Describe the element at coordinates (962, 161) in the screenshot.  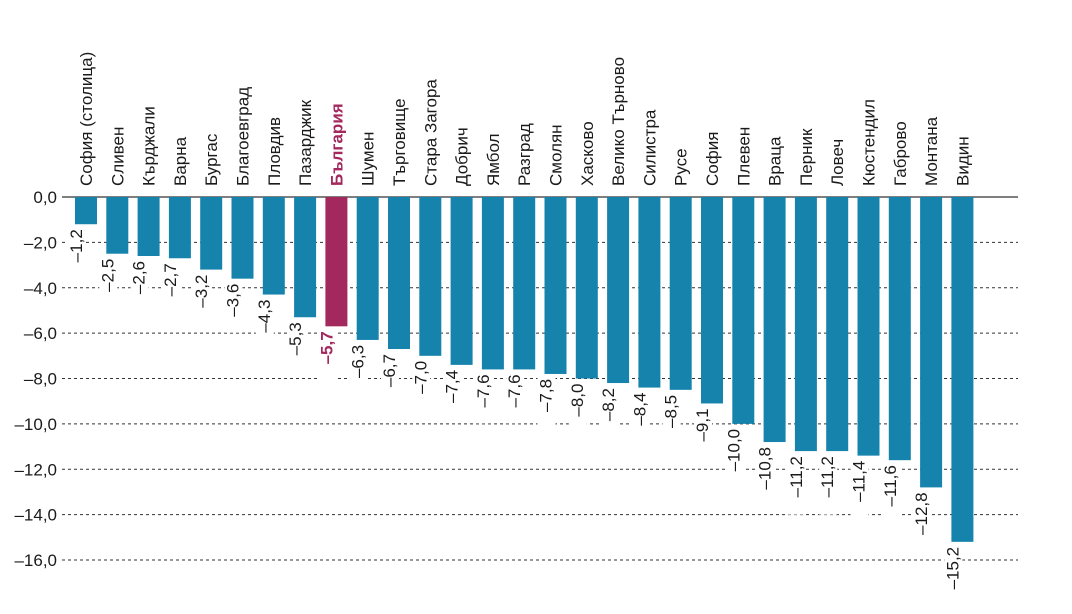
I see `category-label: Видин` at that location.